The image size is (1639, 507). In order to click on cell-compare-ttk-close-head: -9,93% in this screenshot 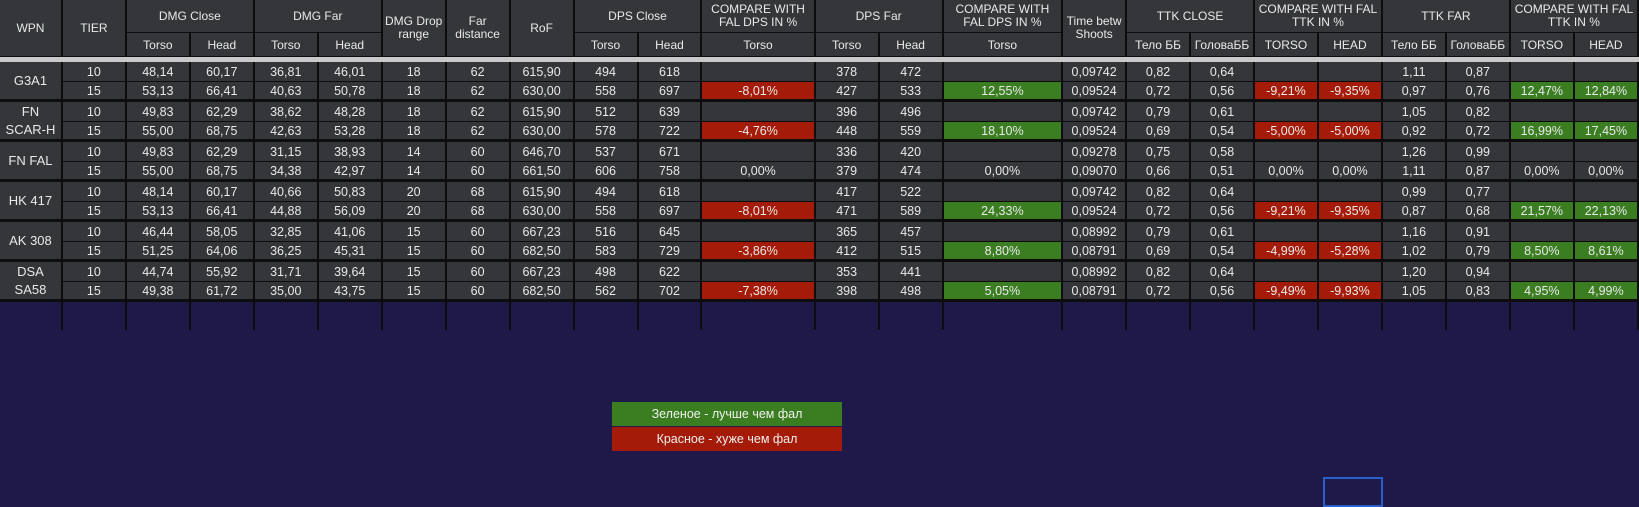, I will do `click(1350, 292)`.